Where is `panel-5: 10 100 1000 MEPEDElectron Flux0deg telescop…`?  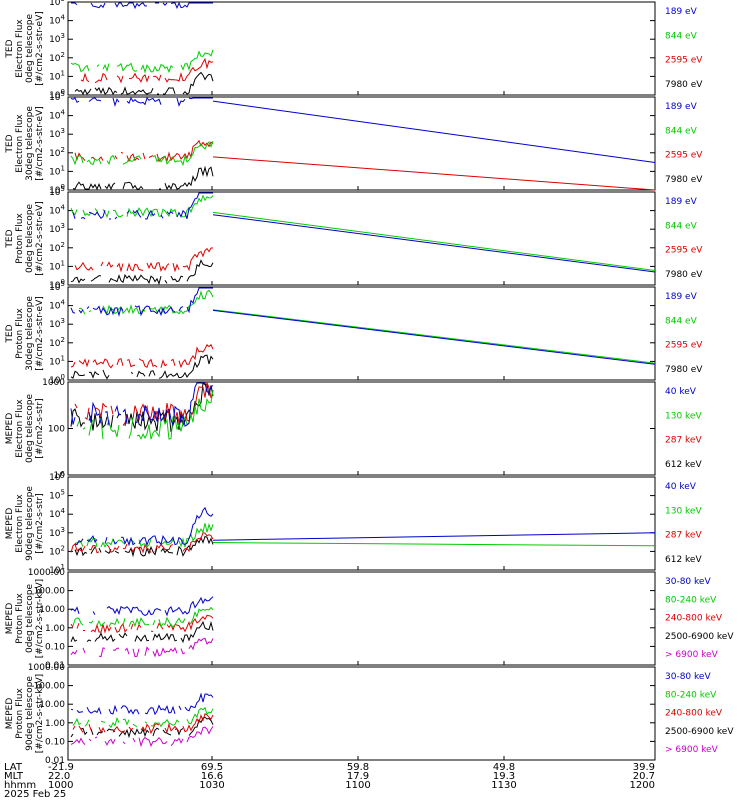 panel-5: 10 100 1000 MEPEDElectron Flux0deg telescop… is located at coordinates (353, 429).